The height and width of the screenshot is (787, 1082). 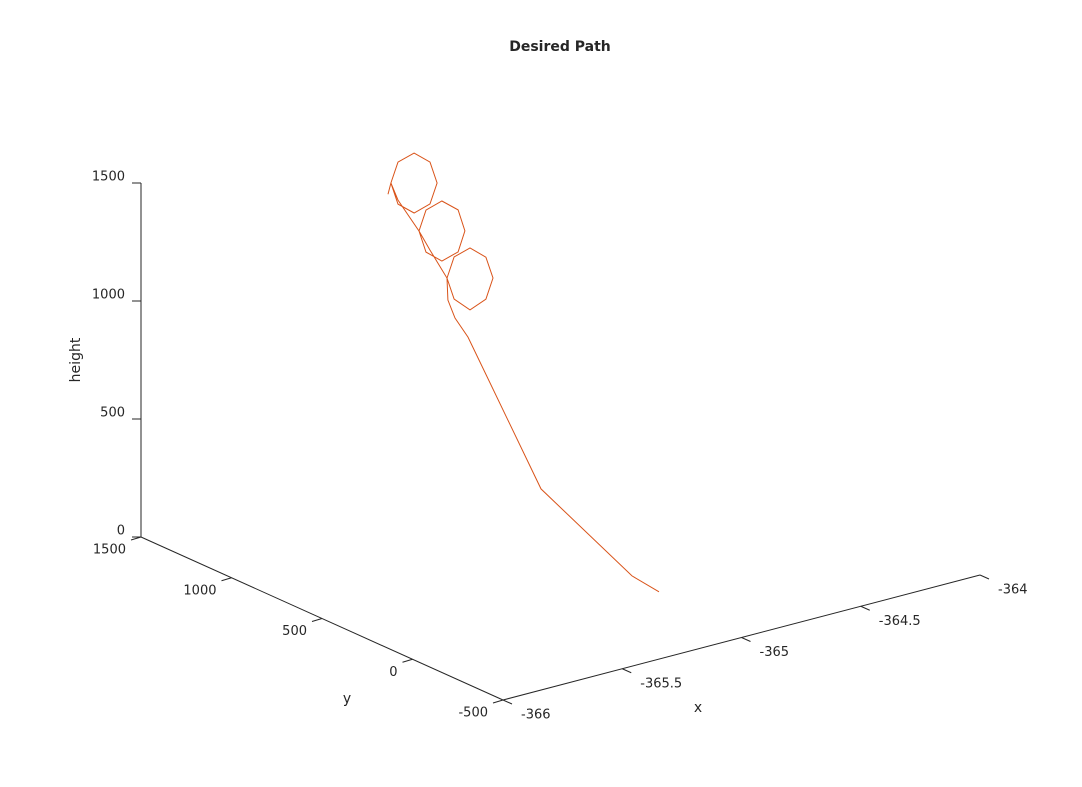 I want to click on x-tick-label: -364, so click(x=1013, y=590).